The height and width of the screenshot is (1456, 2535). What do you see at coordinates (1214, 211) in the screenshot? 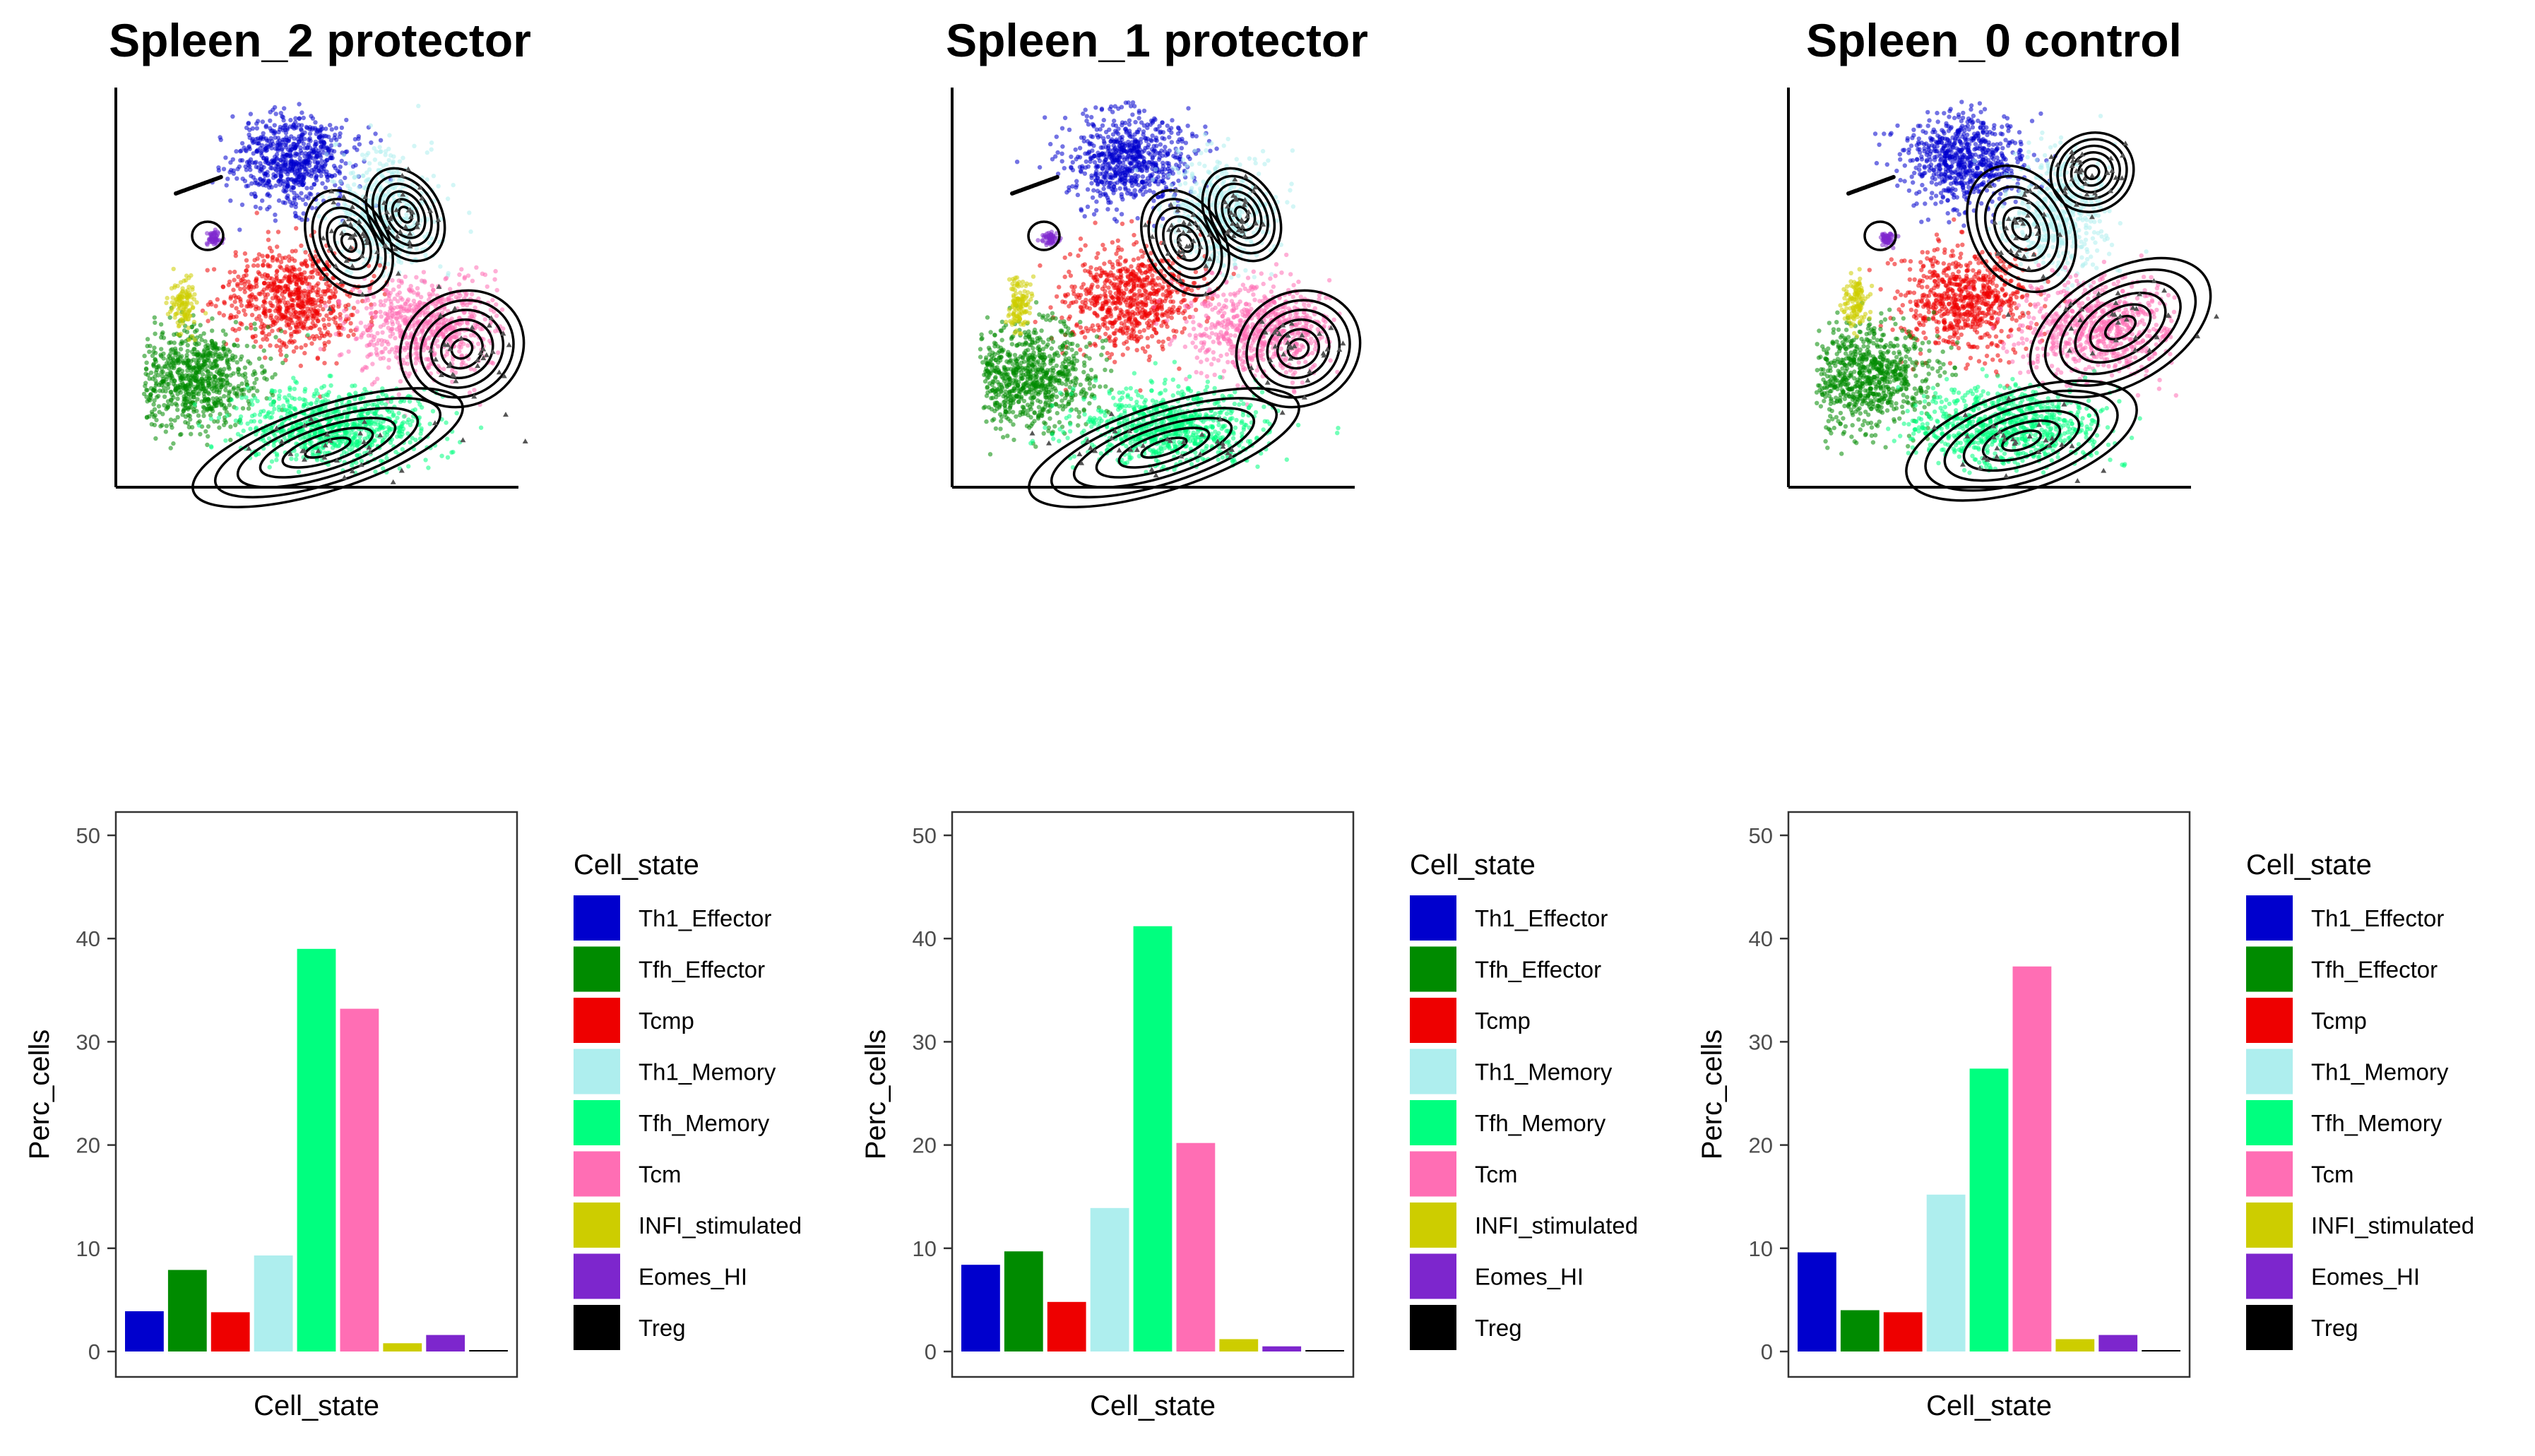
I see `cluster-th1-memory` at bounding box center [1214, 211].